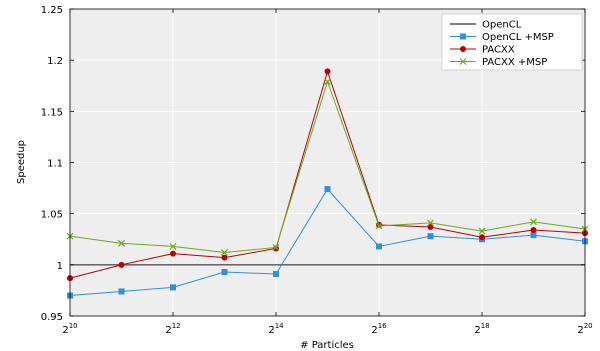 The width and height of the screenshot is (600, 351). Describe the element at coordinates (55, 164) in the screenshot. I see `y-tick-label: 1.1` at that location.